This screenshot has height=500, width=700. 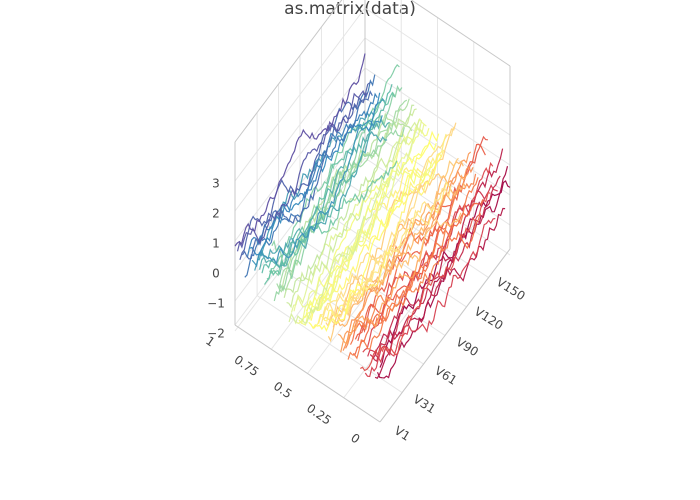 I want to click on z-tick-label: 2, so click(x=216, y=214).